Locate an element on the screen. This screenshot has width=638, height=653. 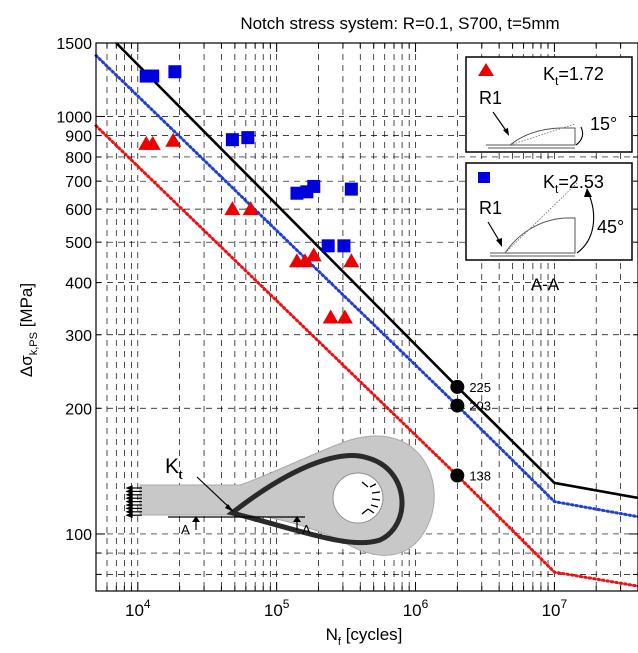
x-axis-label: Nf [cycles] is located at coordinates (364, 636).